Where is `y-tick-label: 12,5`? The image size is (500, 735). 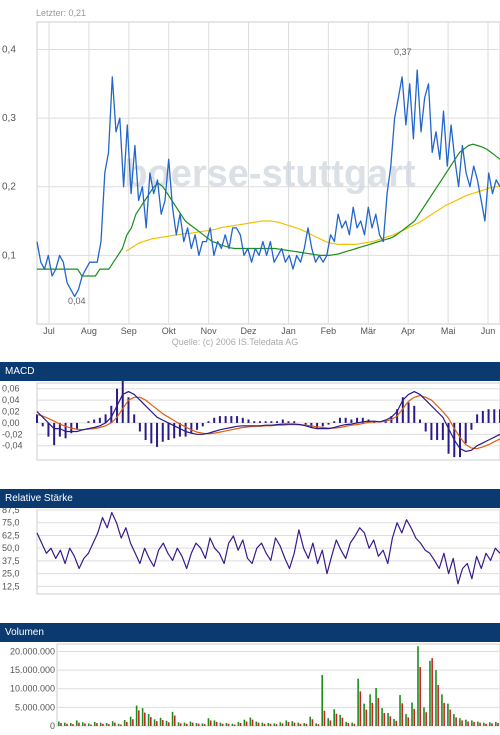
y-tick-label: 12,5 is located at coordinates (11, 586).